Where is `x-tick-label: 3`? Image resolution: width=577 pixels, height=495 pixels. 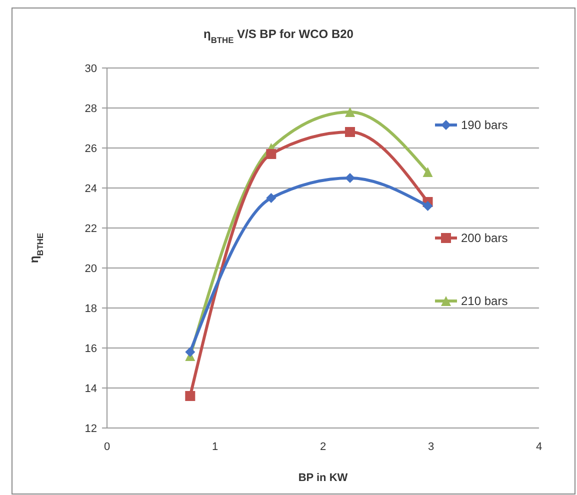
x-tick-label: 3 is located at coordinates (431, 447).